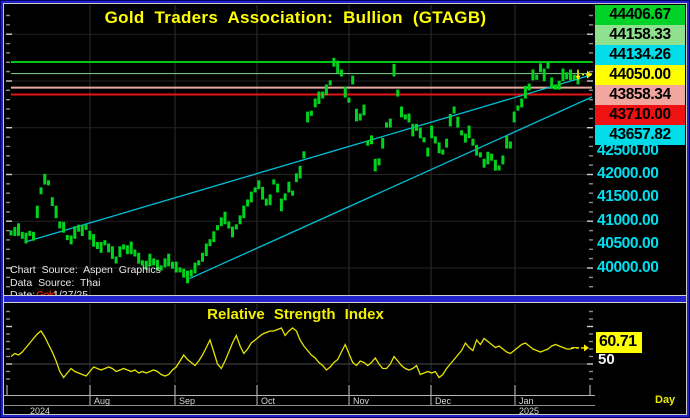 The image size is (690, 418). Describe the element at coordinates (345, 295) in the screenshot. I see `panel-divider-top-edge` at that location.